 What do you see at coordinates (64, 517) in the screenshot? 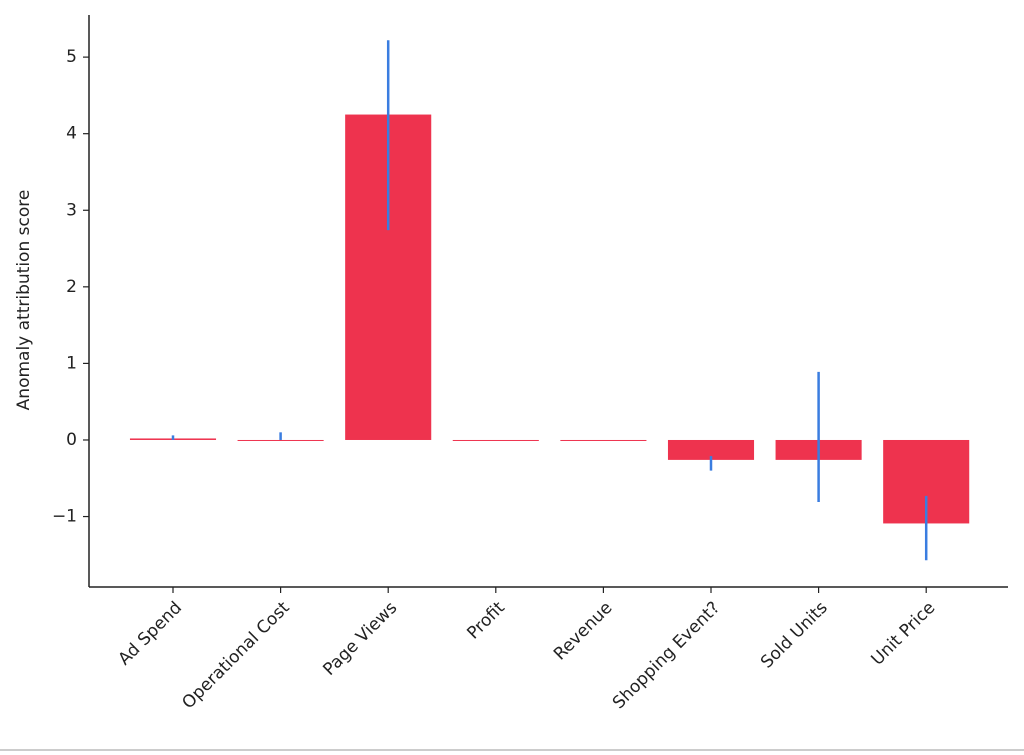
I see `y-tick-label: −1` at bounding box center [64, 517].